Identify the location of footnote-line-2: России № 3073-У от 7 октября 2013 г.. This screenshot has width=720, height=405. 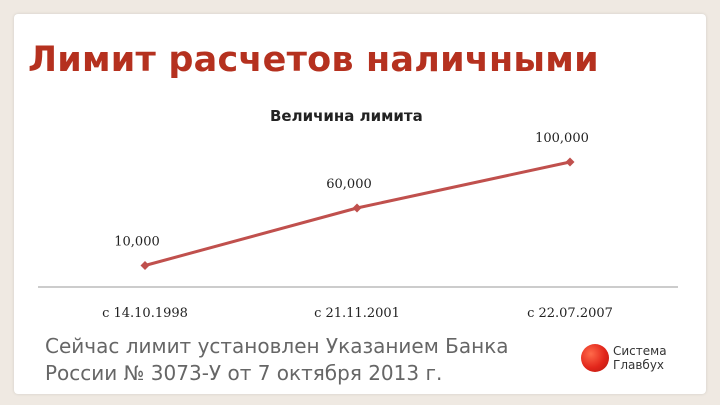
(244, 373).